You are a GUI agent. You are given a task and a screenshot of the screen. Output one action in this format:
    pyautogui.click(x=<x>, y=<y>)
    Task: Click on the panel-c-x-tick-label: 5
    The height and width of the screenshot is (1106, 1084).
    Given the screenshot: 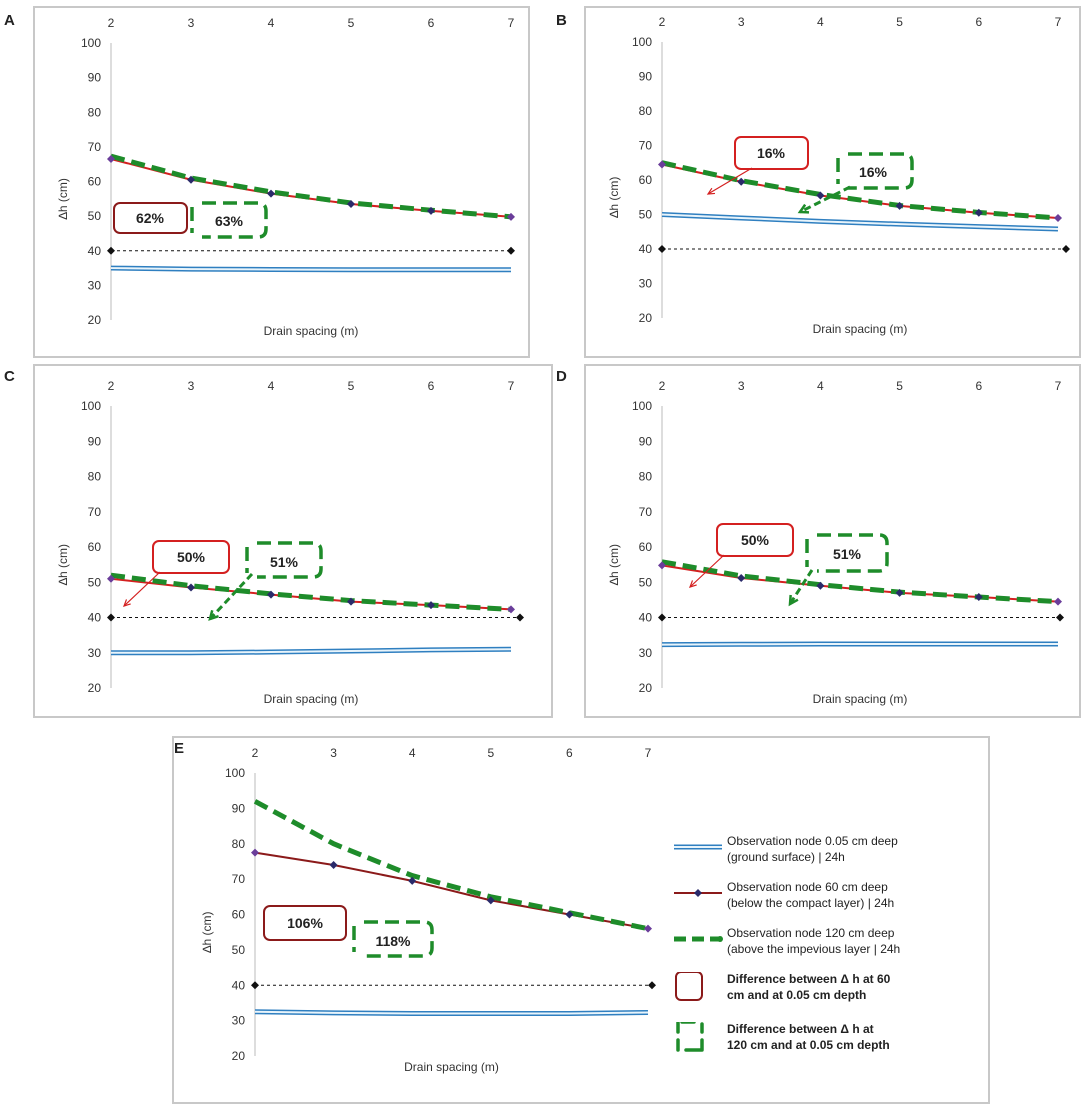 What is the action you would take?
    pyautogui.click(x=351, y=386)
    